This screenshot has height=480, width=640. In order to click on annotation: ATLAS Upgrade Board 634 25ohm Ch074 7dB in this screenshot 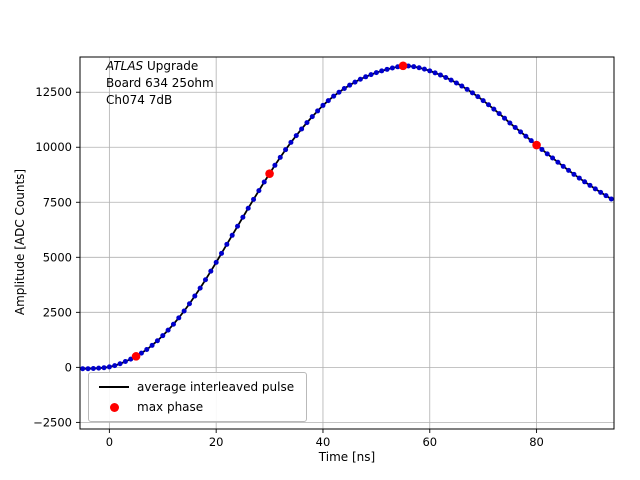, I will do `click(160, 83)`.